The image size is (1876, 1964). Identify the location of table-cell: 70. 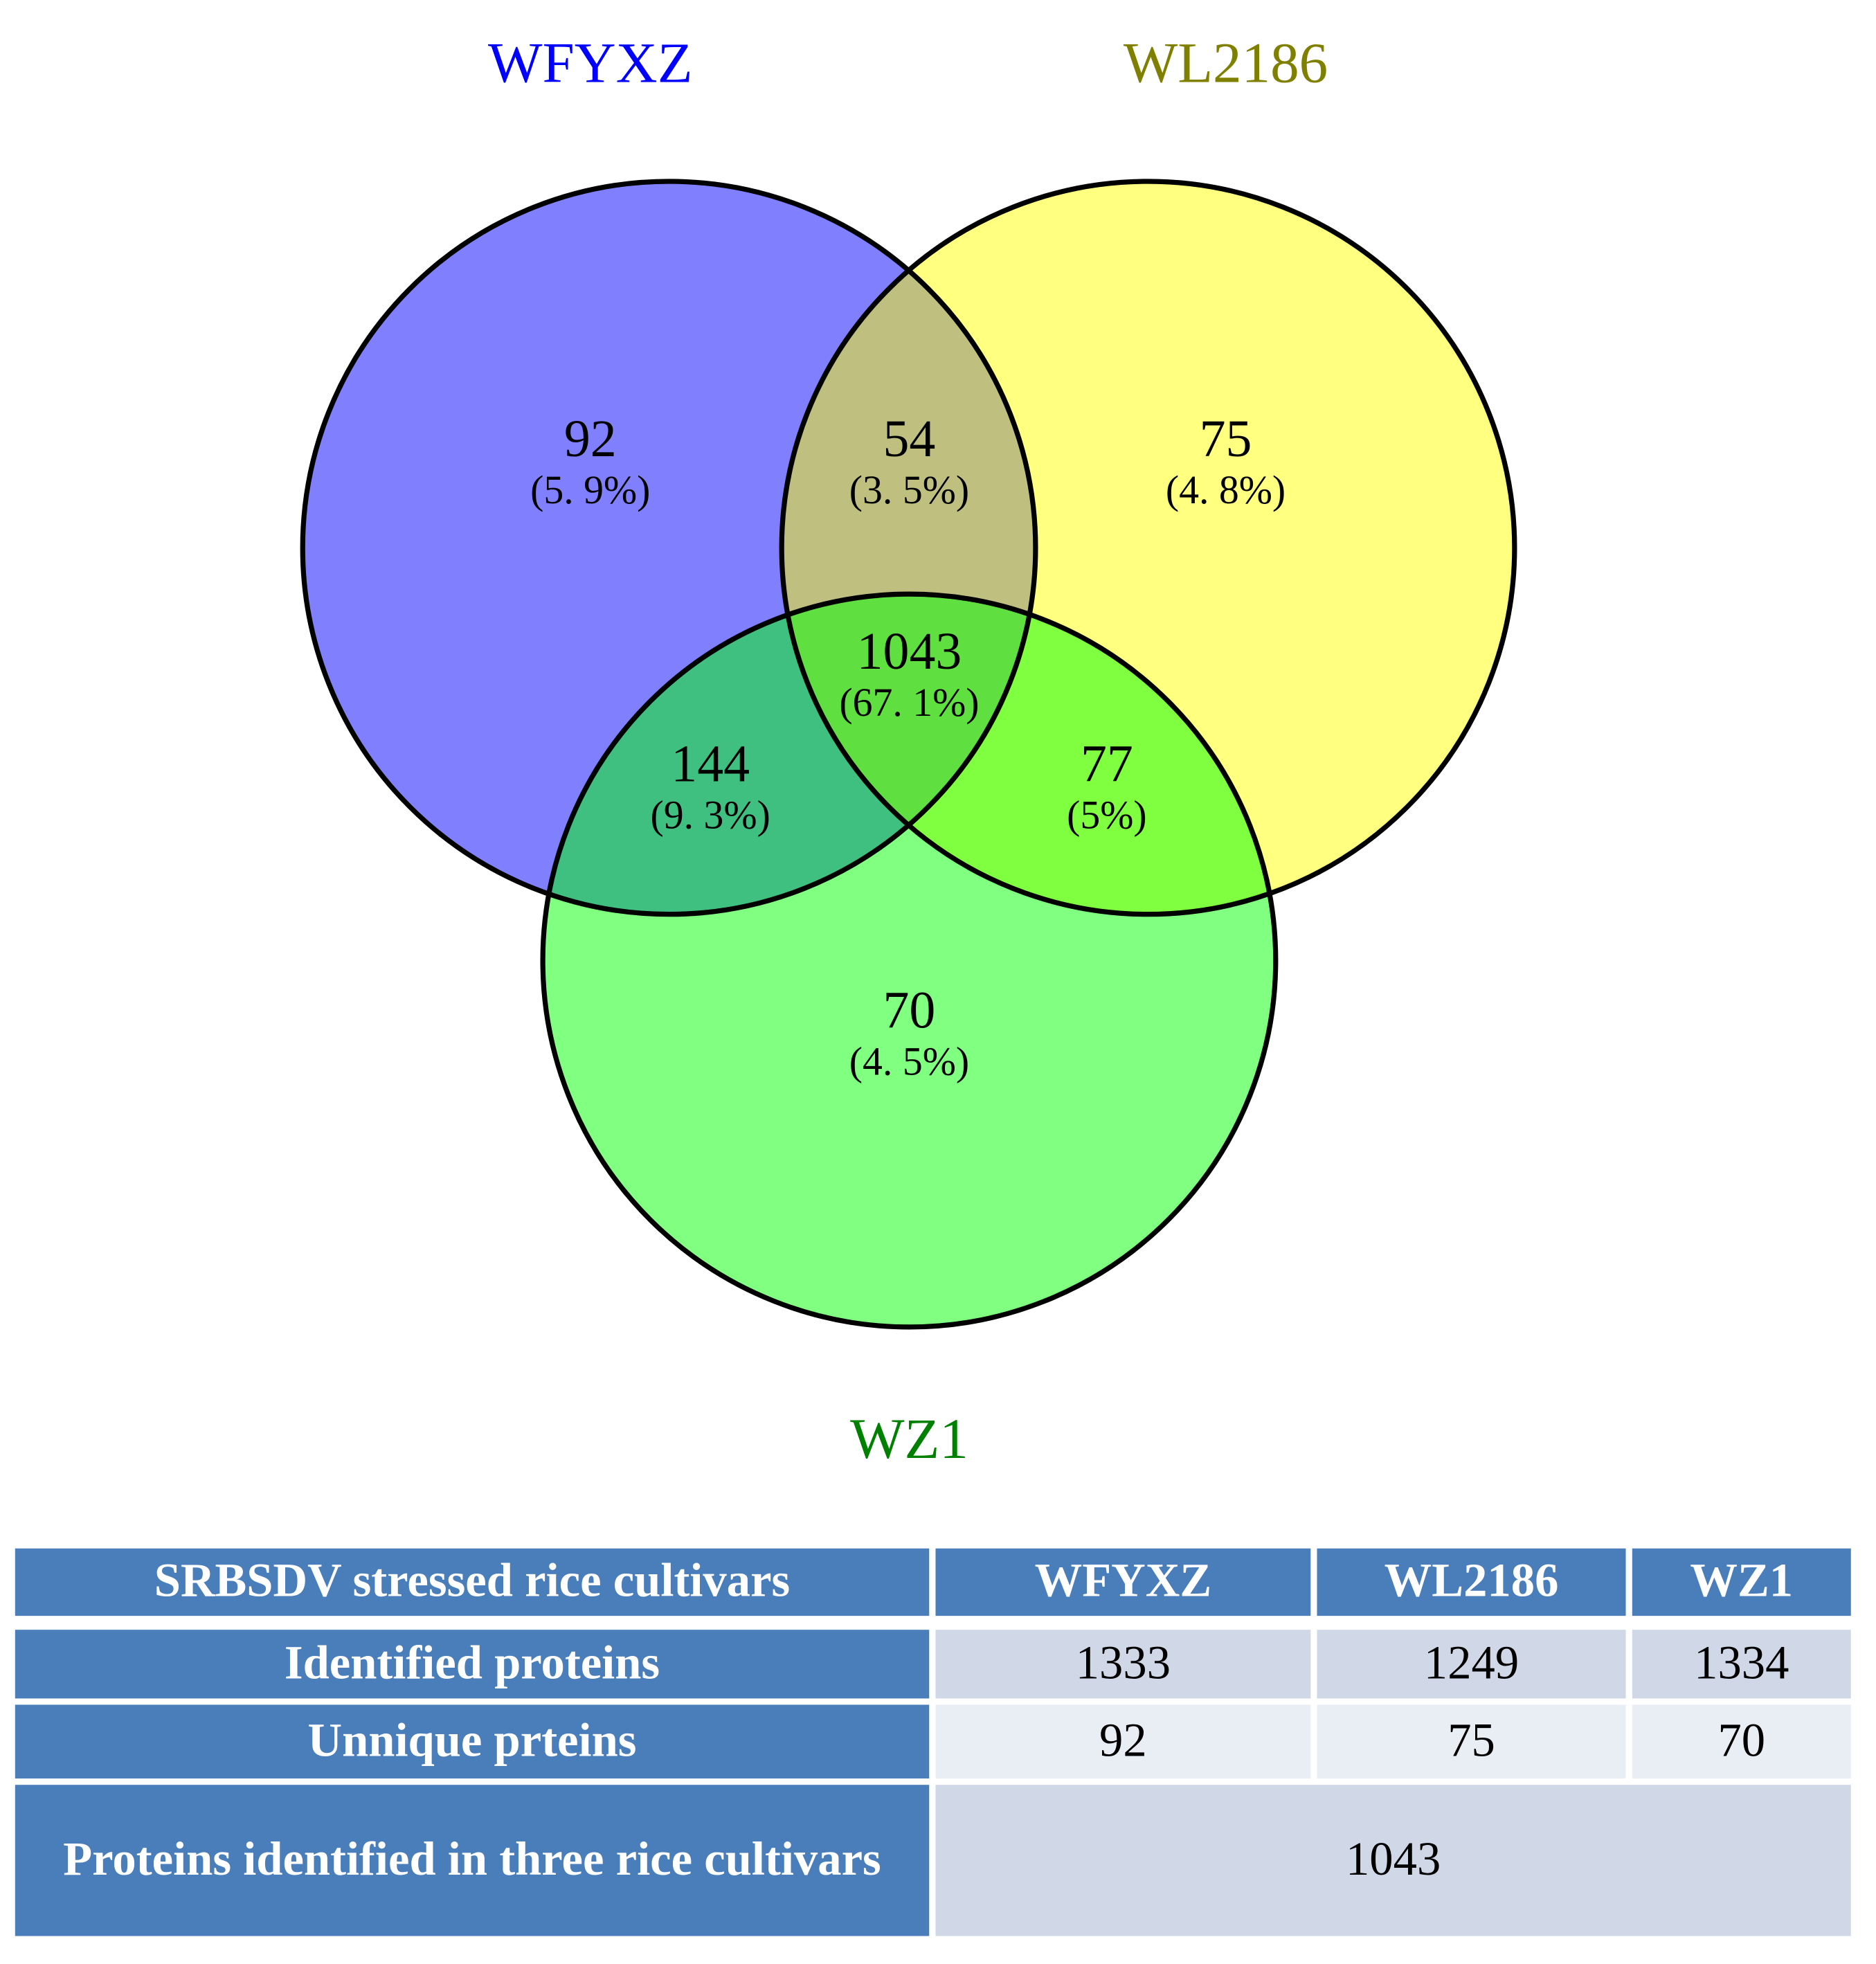
(1741, 1741).